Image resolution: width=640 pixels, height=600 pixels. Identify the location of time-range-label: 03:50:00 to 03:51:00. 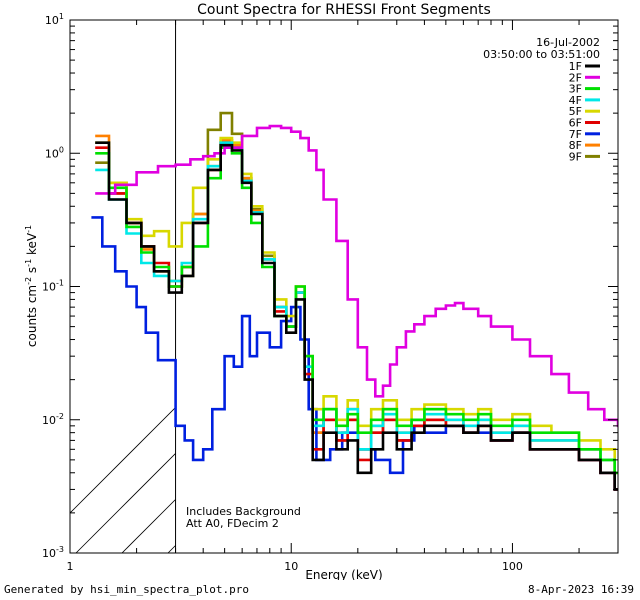
(541, 54).